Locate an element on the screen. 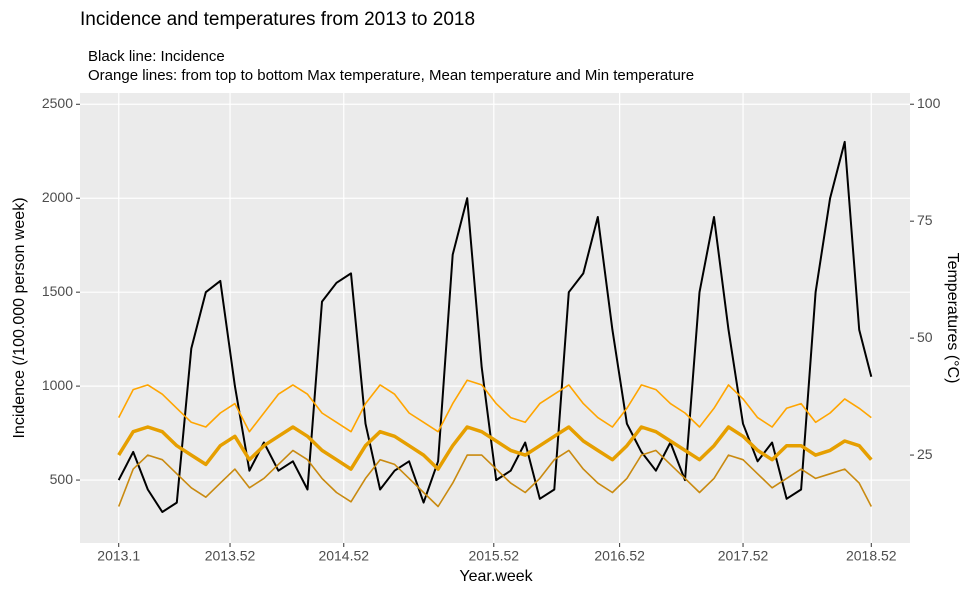 The height and width of the screenshot is (592, 965). x-tick-label: 2016.52 is located at coordinates (619, 556).